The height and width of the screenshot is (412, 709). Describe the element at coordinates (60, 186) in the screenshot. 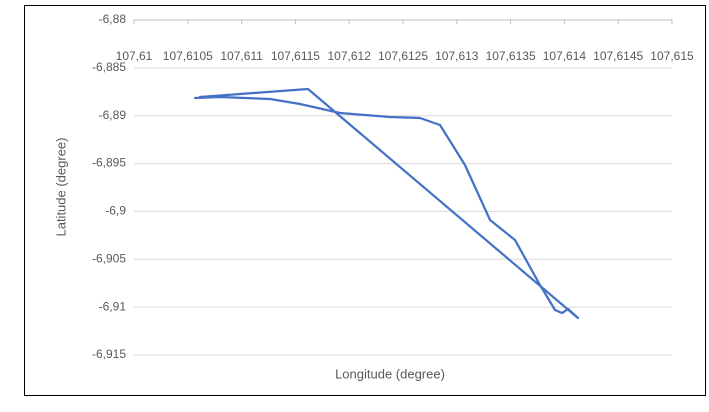

I see `y-axis-title: Latitude (degree)` at that location.